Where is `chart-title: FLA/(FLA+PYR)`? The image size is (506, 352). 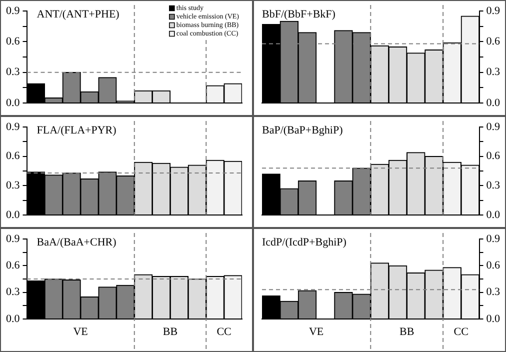
chart-title: FLA/(FLA+PYR) is located at coordinates (76, 130).